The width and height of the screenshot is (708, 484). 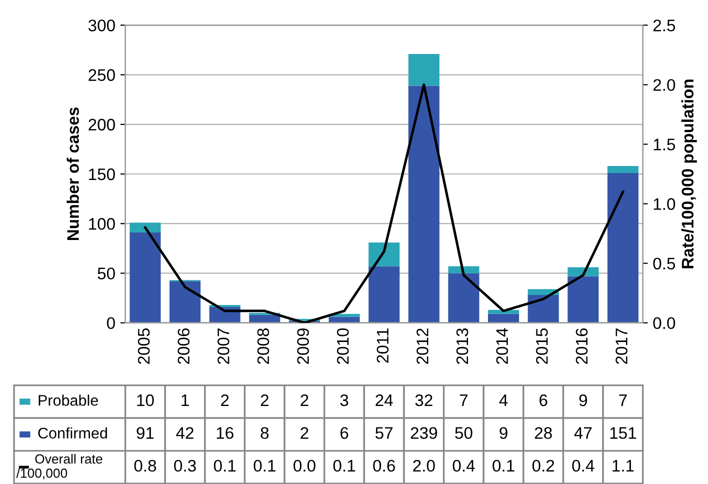 I want to click on legend-label: Probable, so click(x=68, y=400).